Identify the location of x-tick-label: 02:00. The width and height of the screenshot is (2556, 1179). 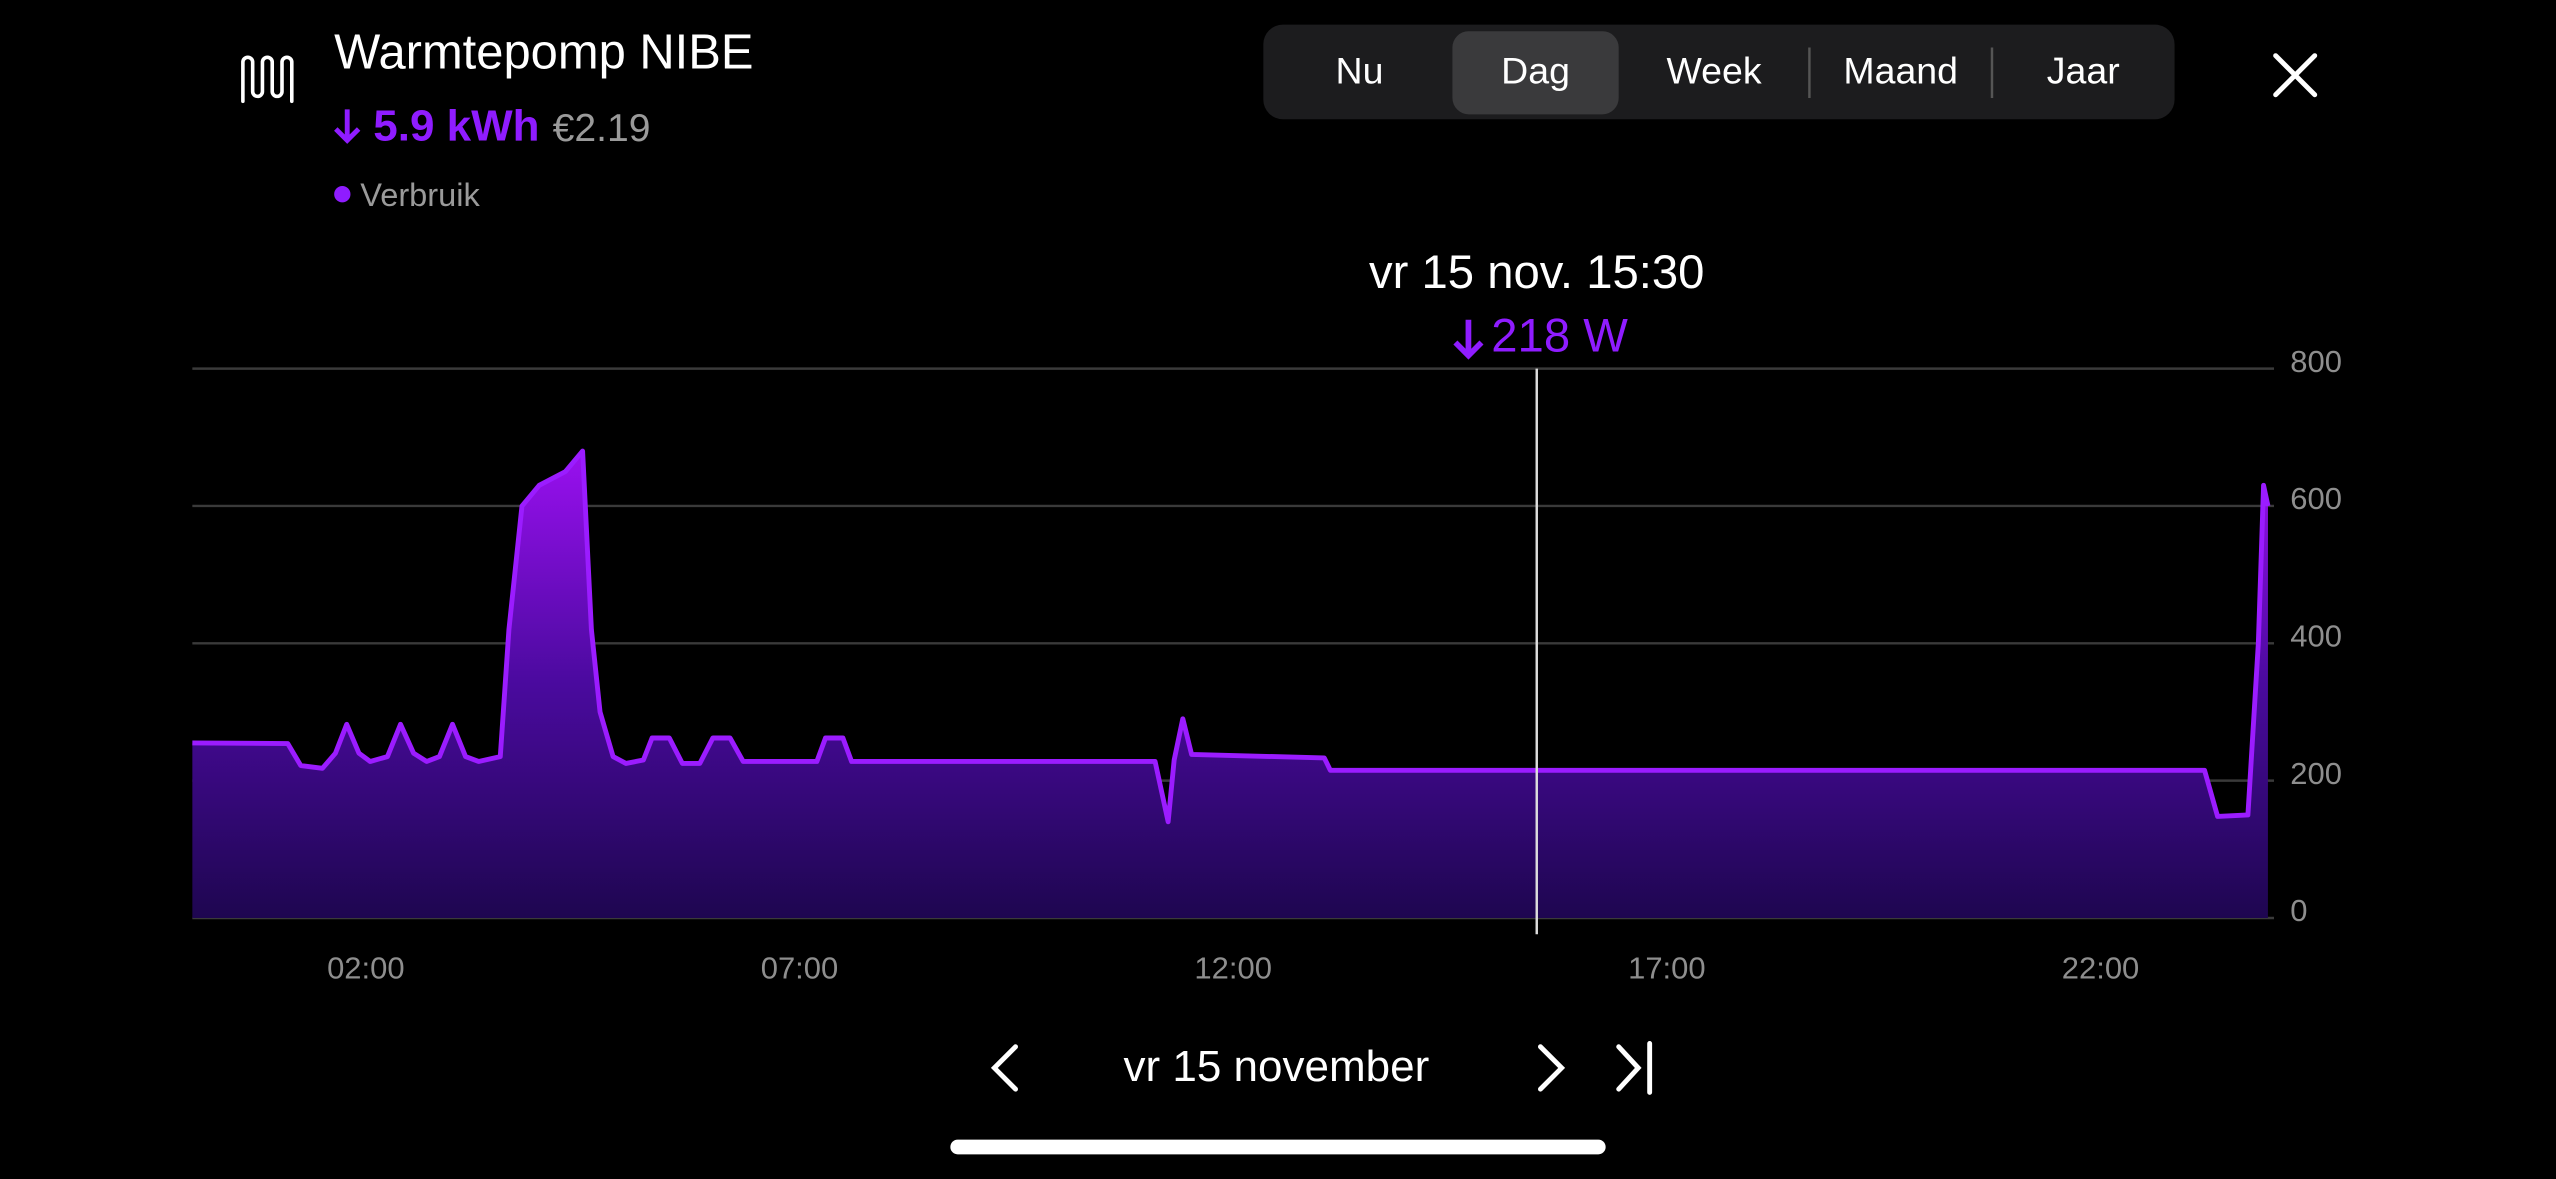
(366, 967).